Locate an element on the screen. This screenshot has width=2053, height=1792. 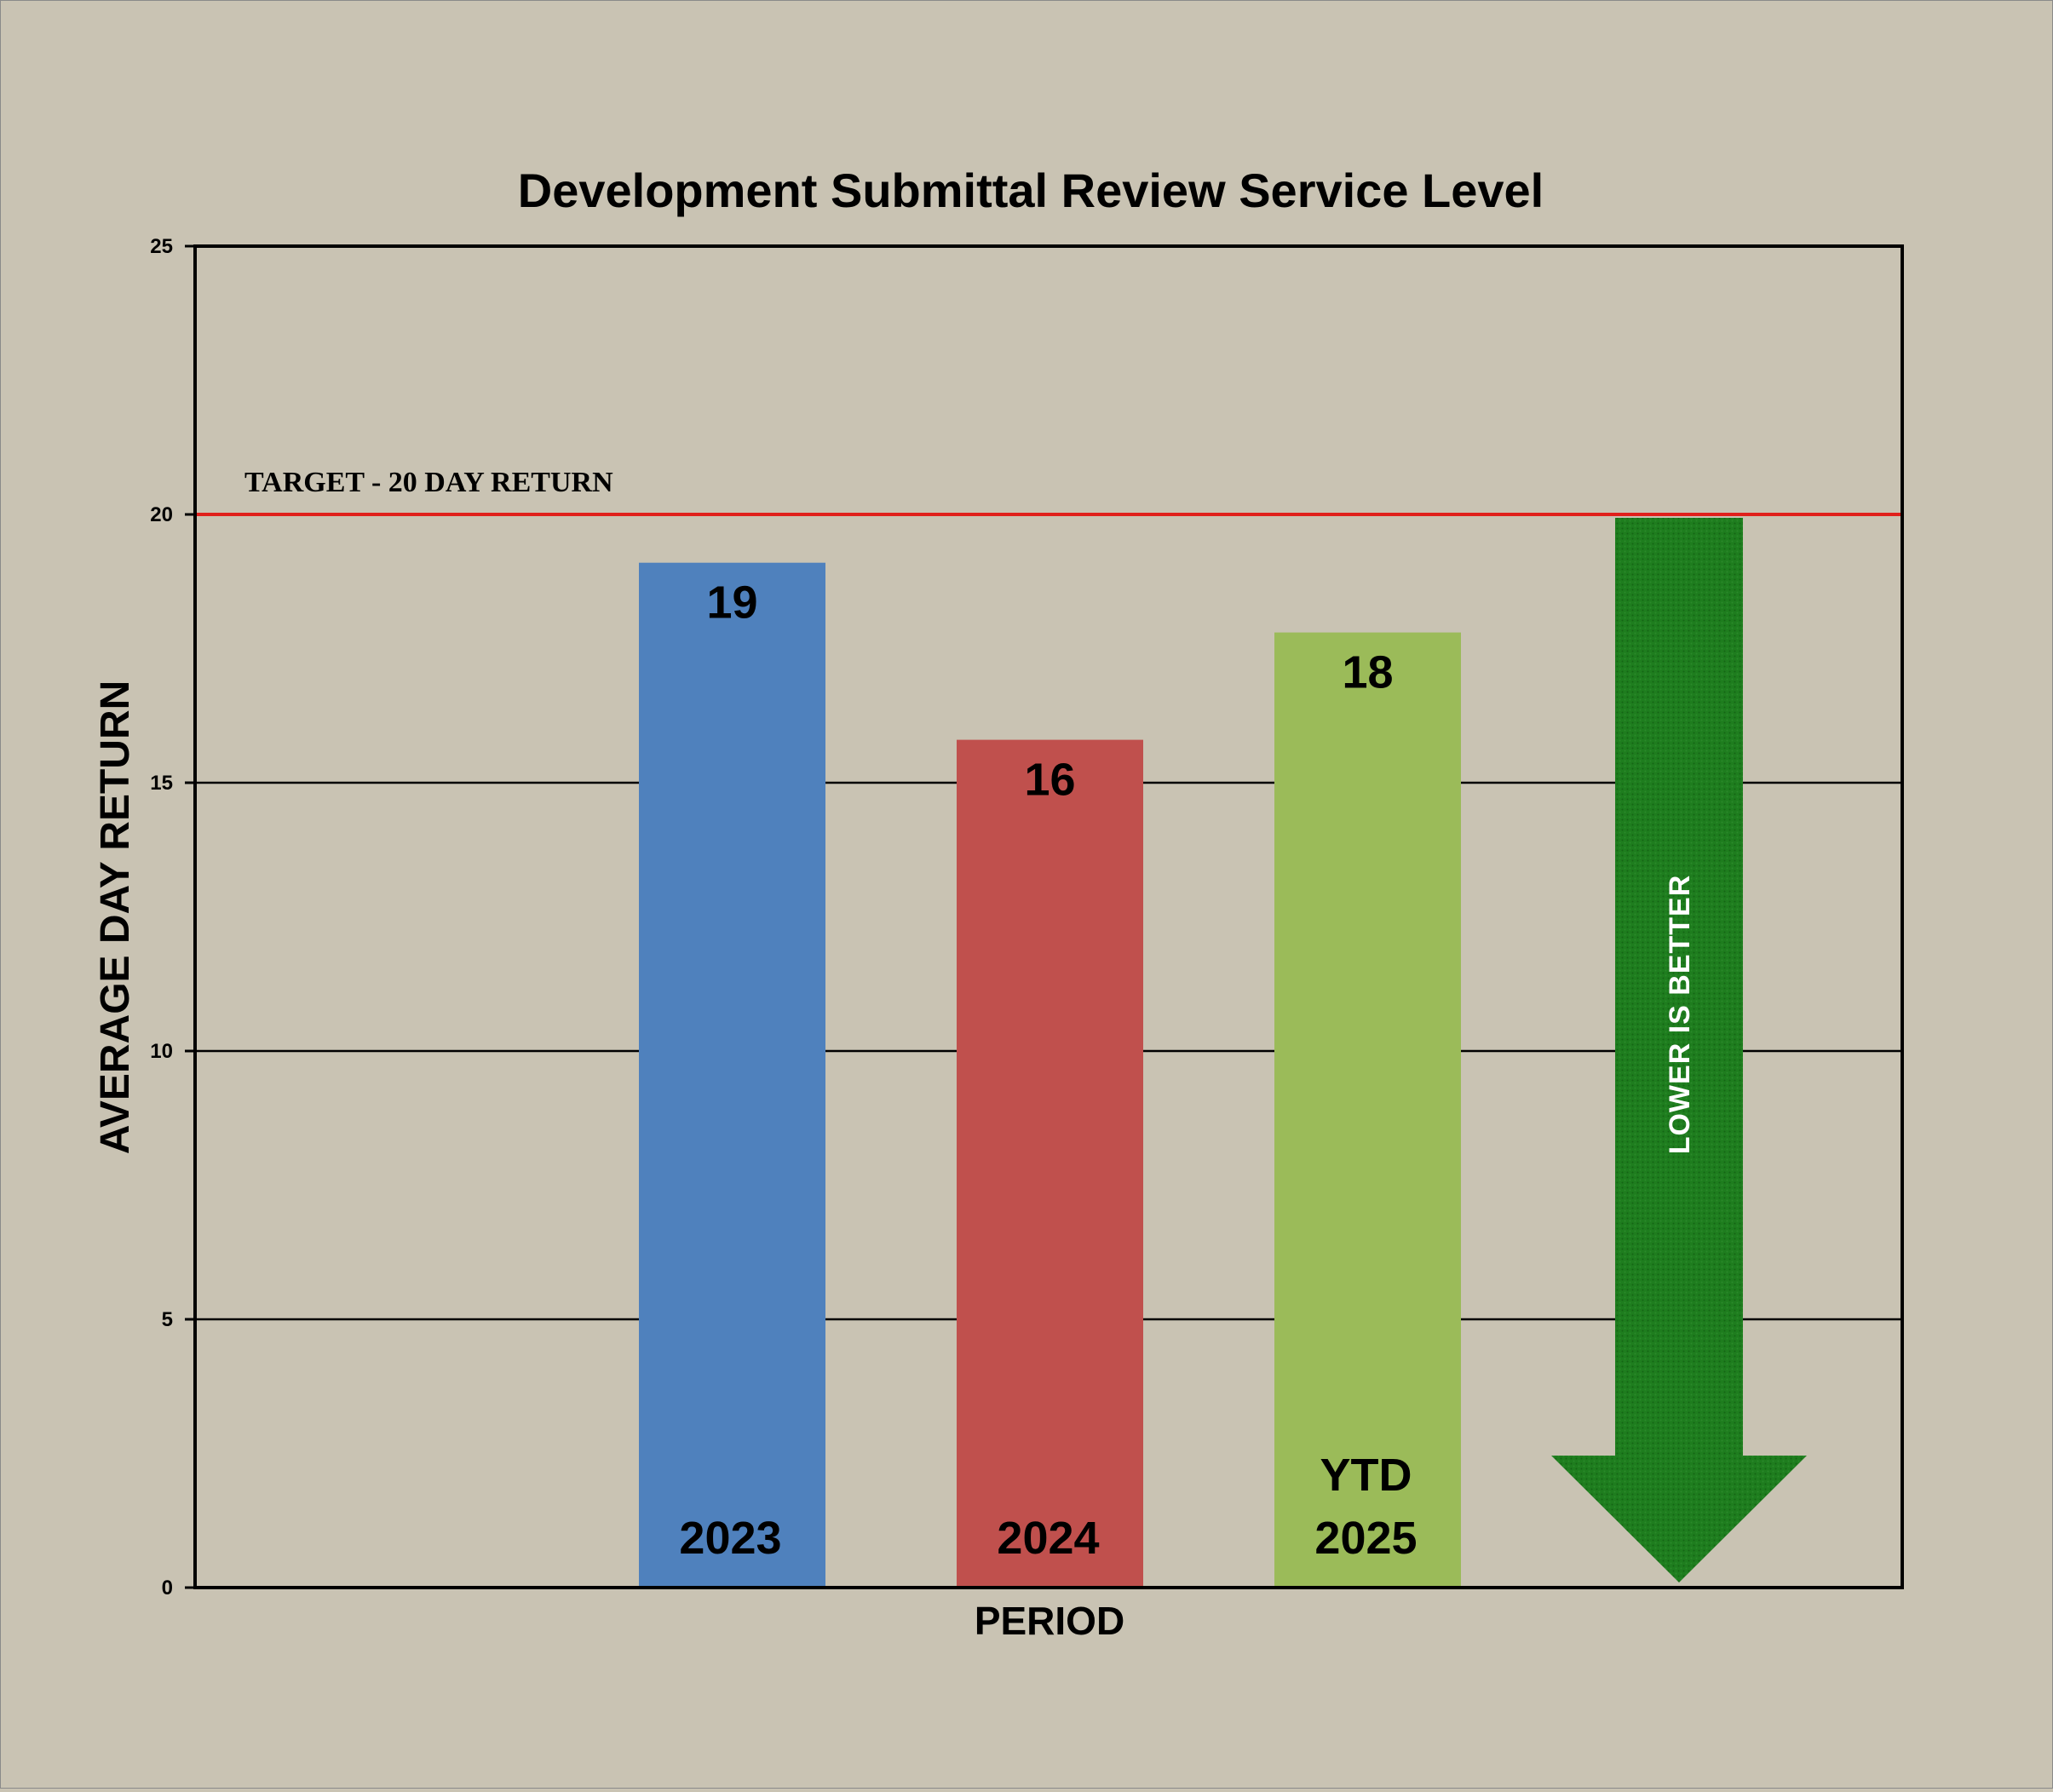
target-label: TARGET - 20 DAY RETURN is located at coordinates (428, 482).